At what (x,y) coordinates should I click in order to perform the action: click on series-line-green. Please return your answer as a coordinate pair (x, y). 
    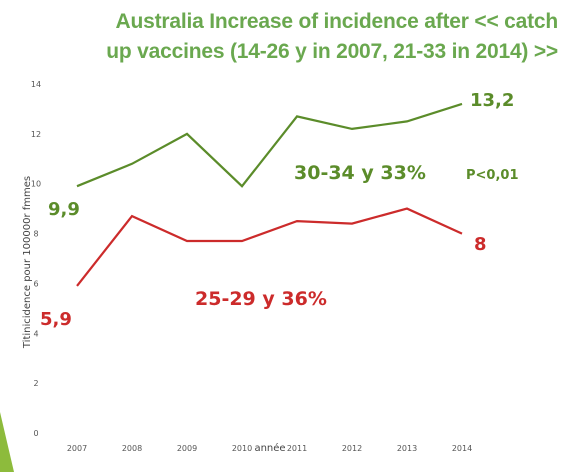
    Looking at the image, I should click on (269, 145).